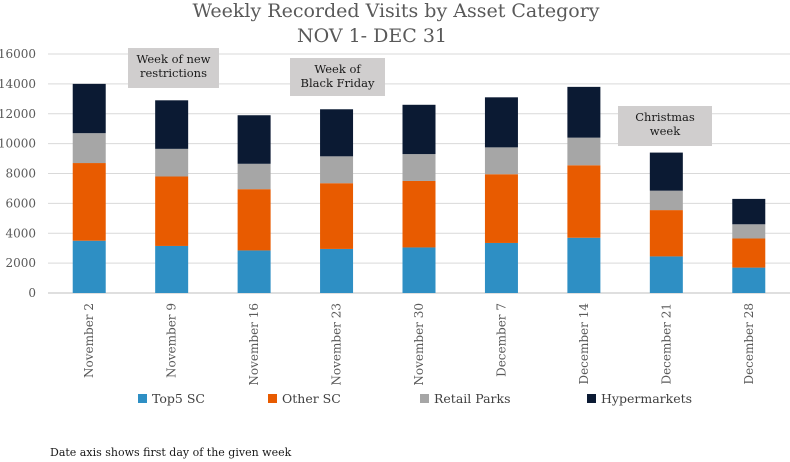 The width and height of the screenshot is (790, 462). Describe the element at coordinates (254, 344) in the screenshot. I see `x-tick-label: November 16` at that location.